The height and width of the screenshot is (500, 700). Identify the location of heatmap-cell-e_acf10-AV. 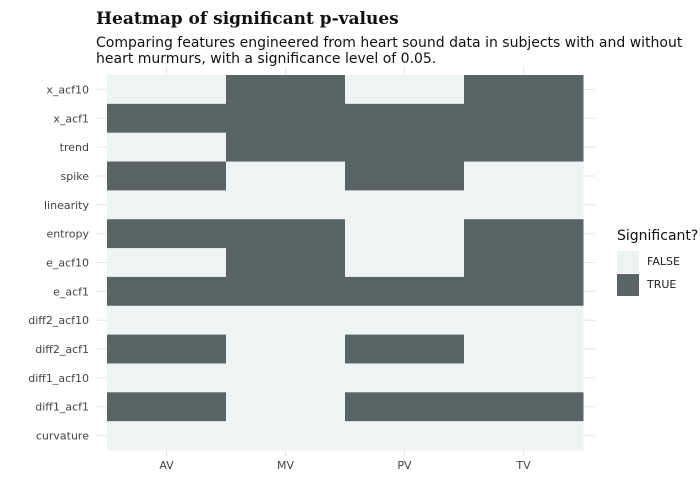
(167, 263).